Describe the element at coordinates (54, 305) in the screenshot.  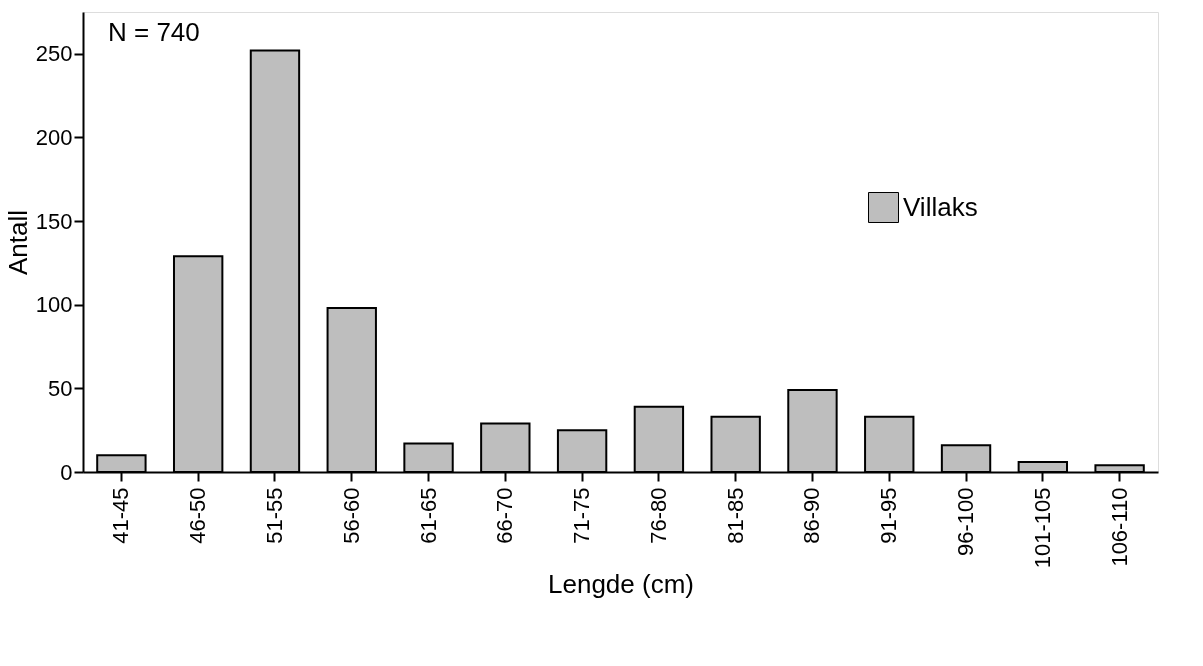
I see `y-tick-label: 100` at that location.